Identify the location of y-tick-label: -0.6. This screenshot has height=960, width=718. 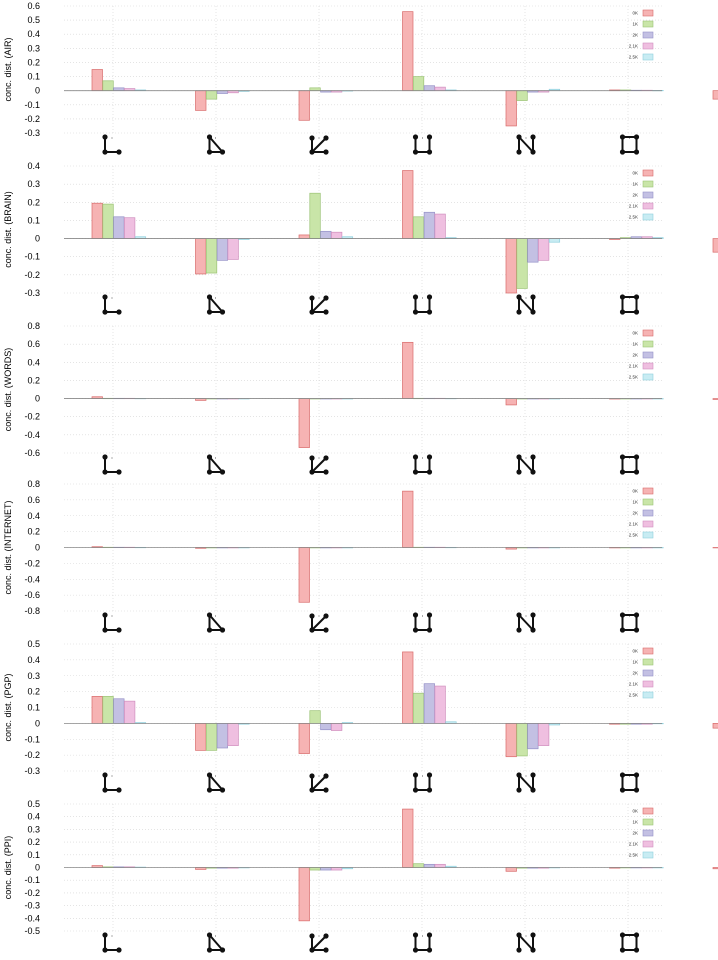
(32, 453).